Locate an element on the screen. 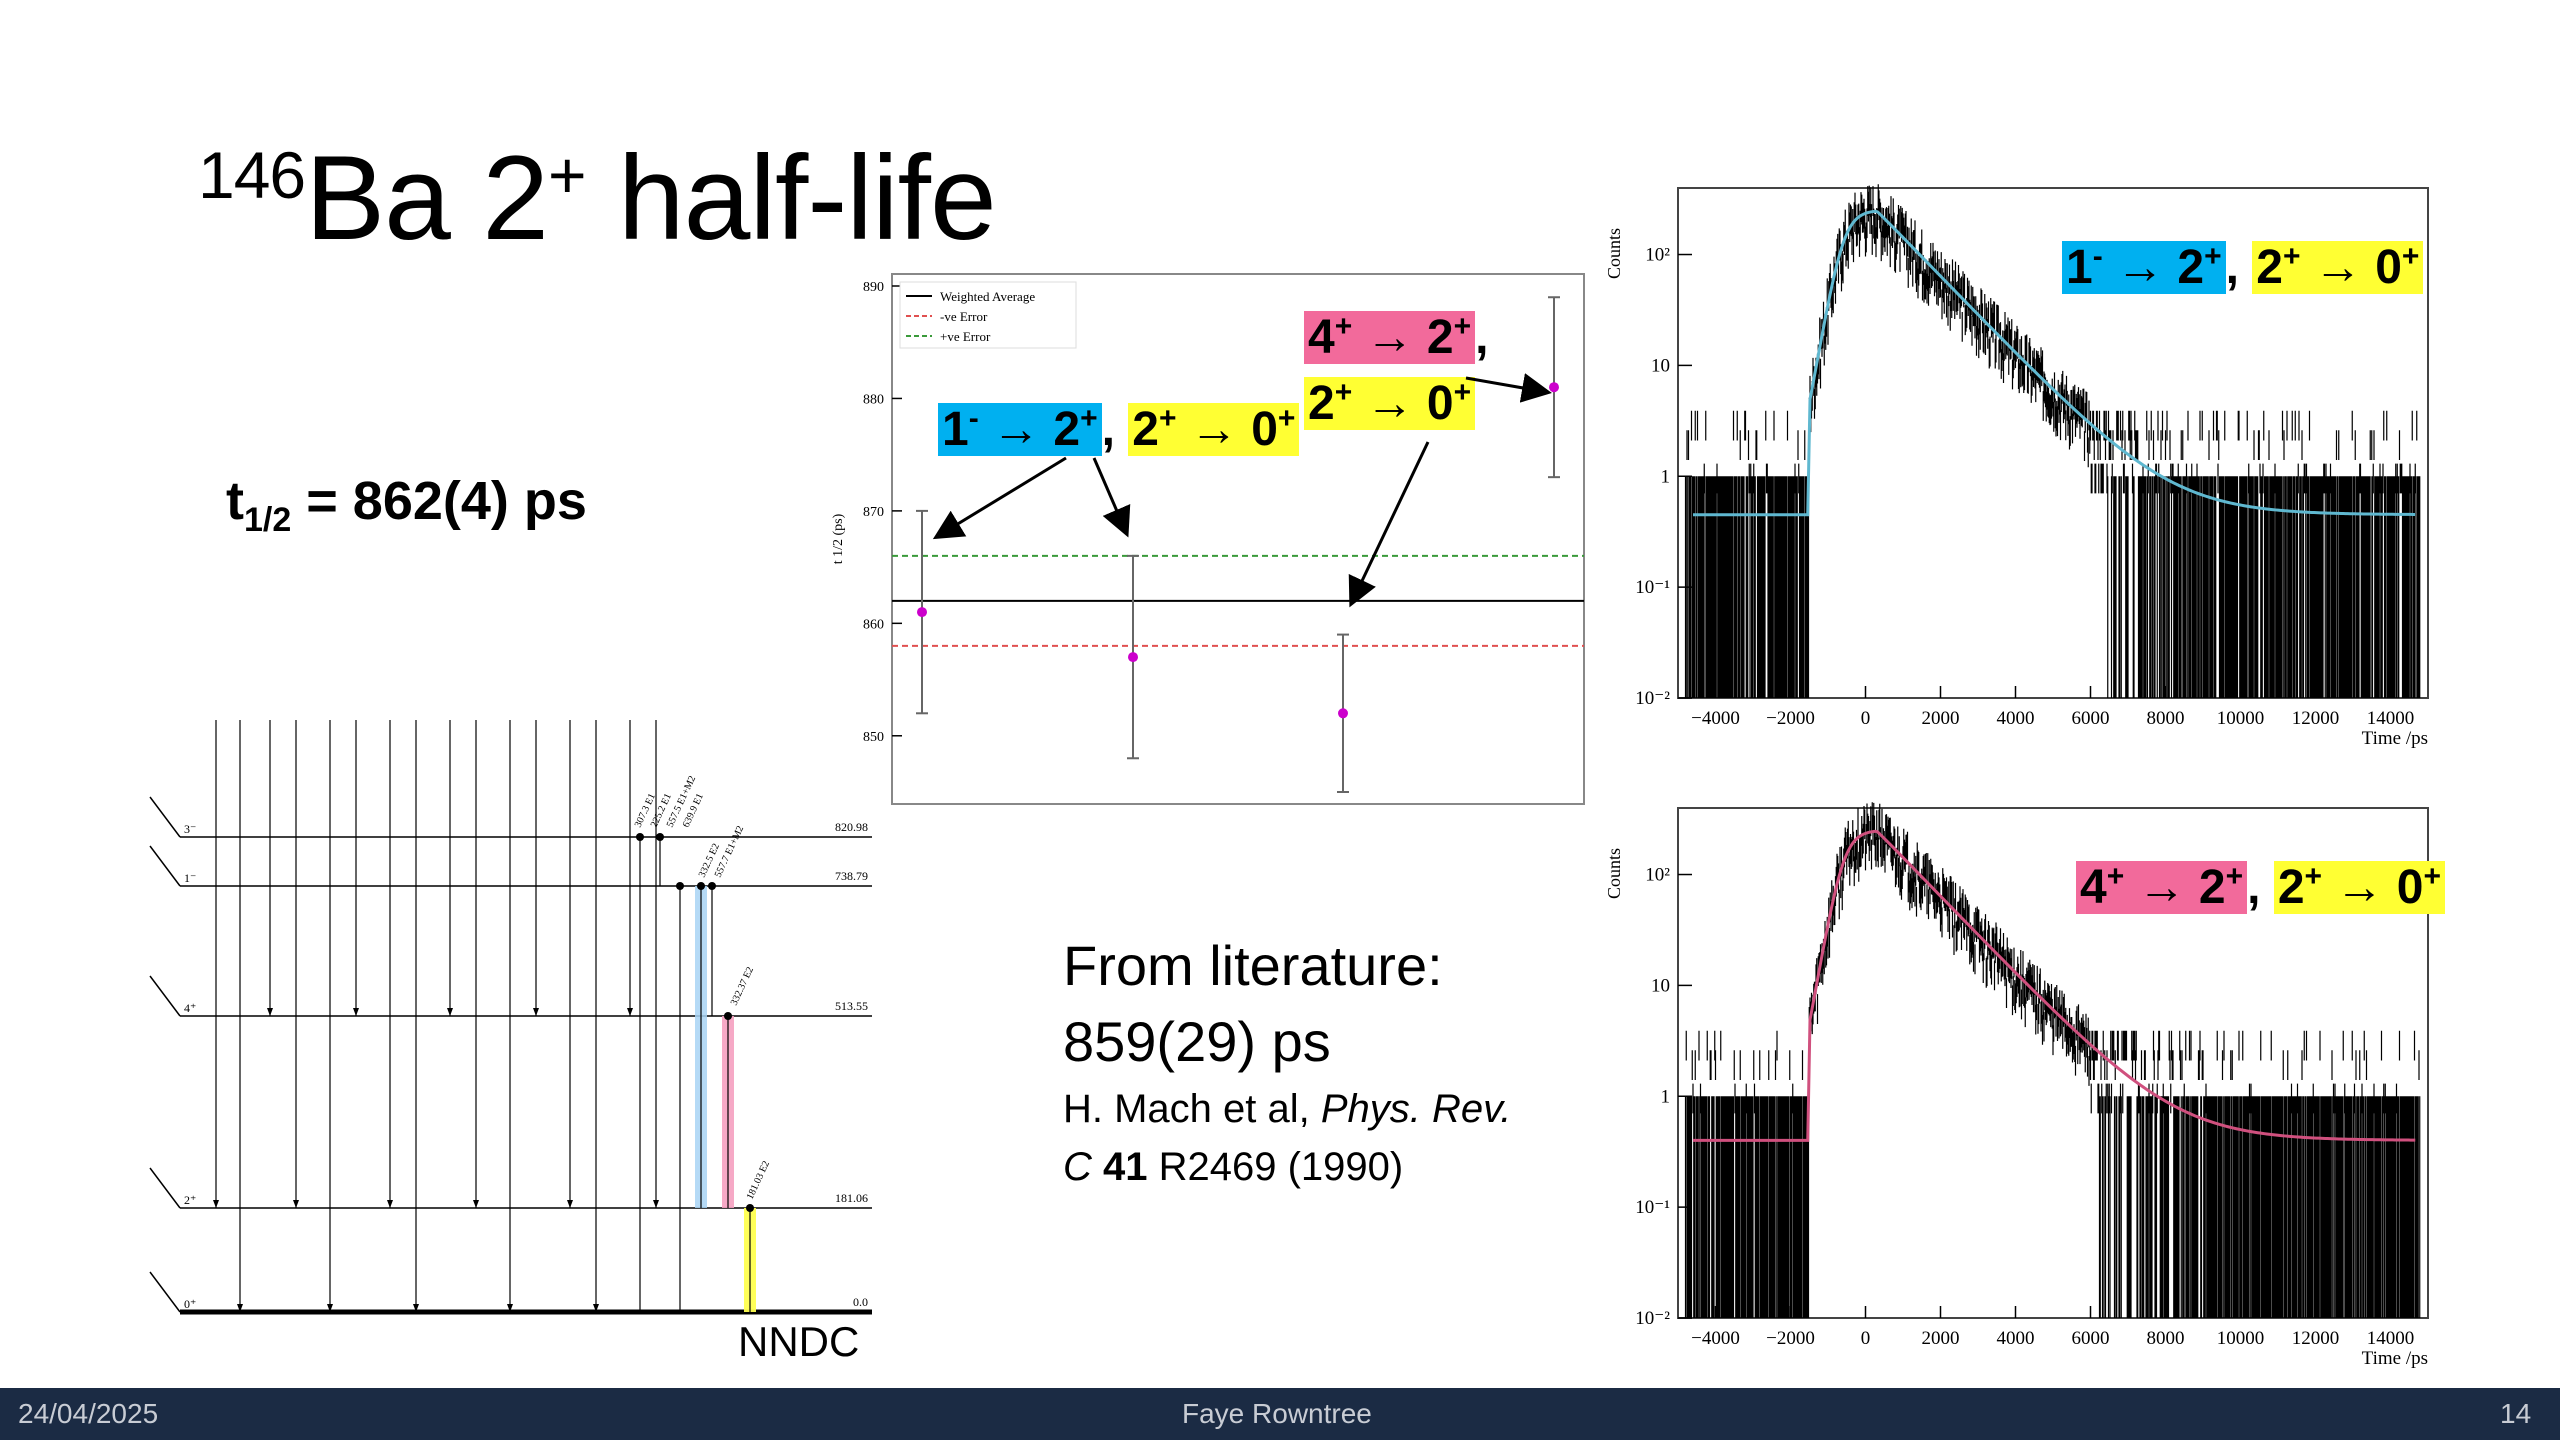 Image resolution: width=2560 pixels, height=1440 pixels. title-main: Ba 2 is located at coordinates (427, 198).